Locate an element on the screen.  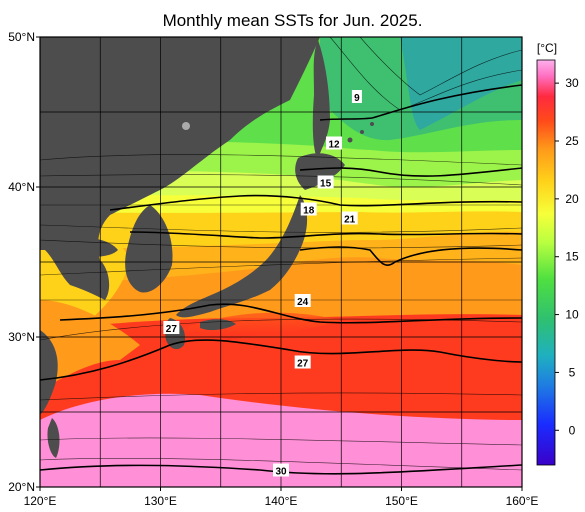
contour-label: 24 is located at coordinates (303, 302).